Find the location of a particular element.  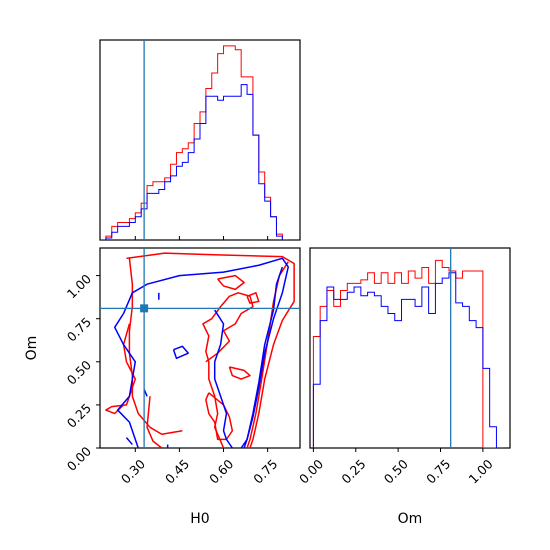

contour-ytick-label-3: 0.75 is located at coordinates (79, 329).